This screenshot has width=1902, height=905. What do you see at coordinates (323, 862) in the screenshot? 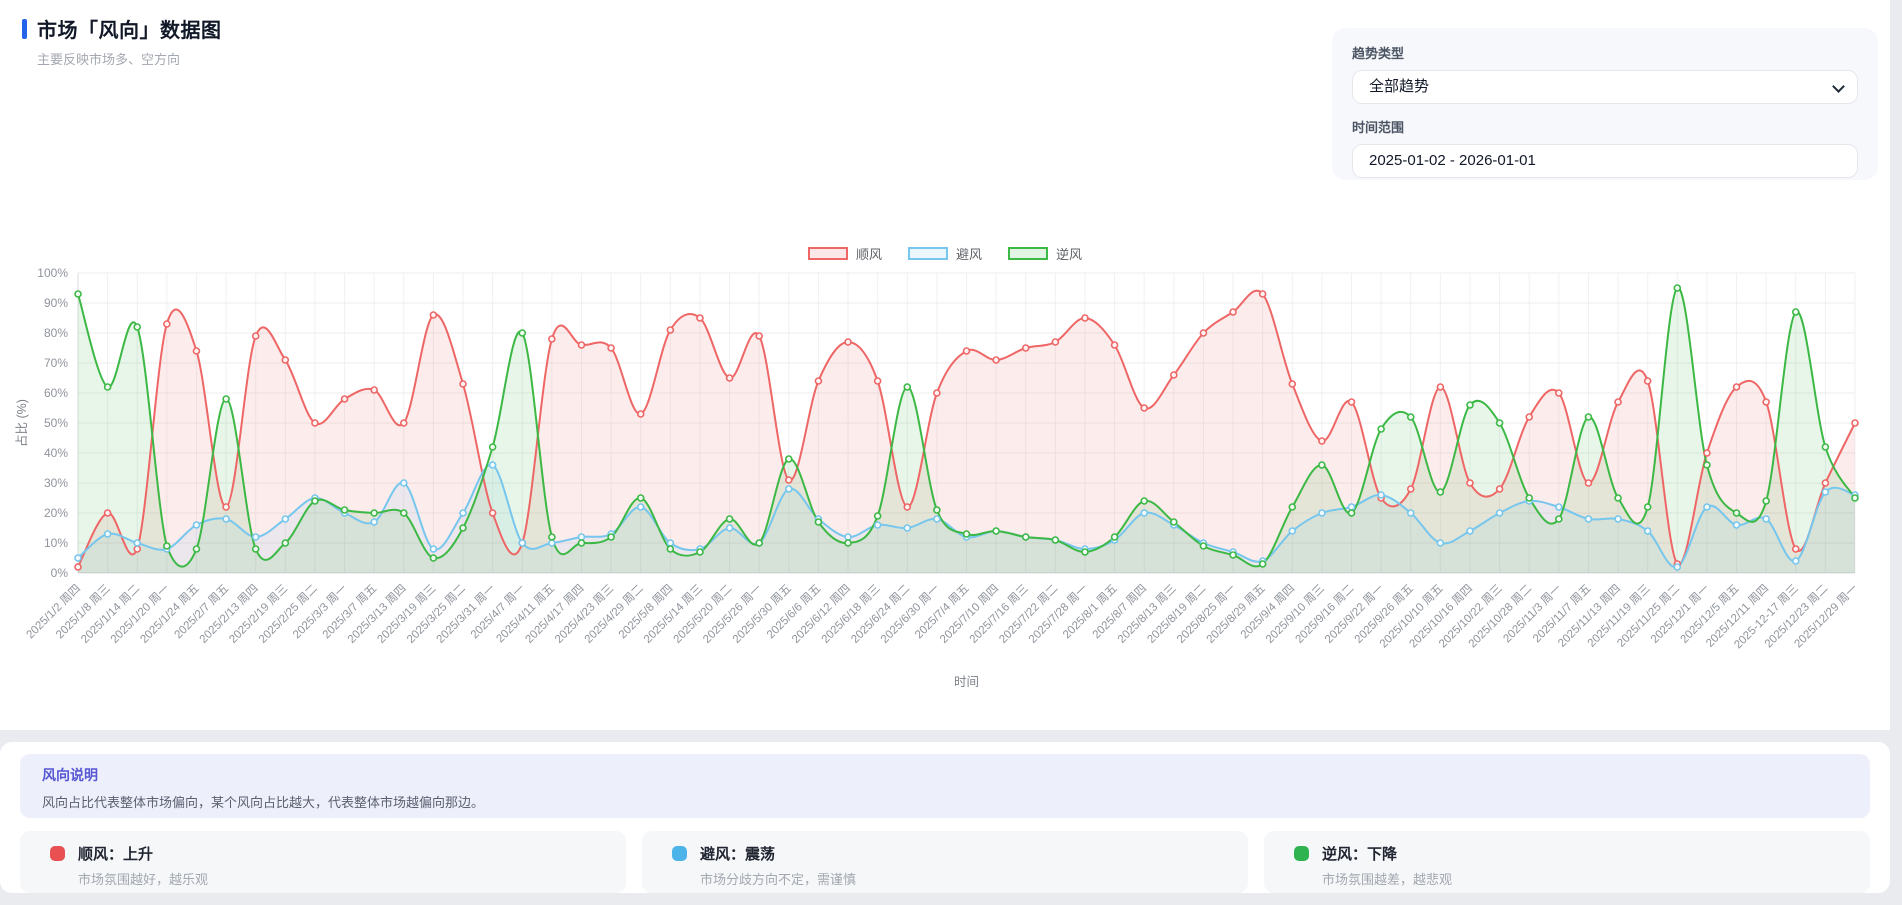
I see `card-shunfeng: 顺风：上升 市场氛围越好，越乐观` at bounding box center [323, 862].